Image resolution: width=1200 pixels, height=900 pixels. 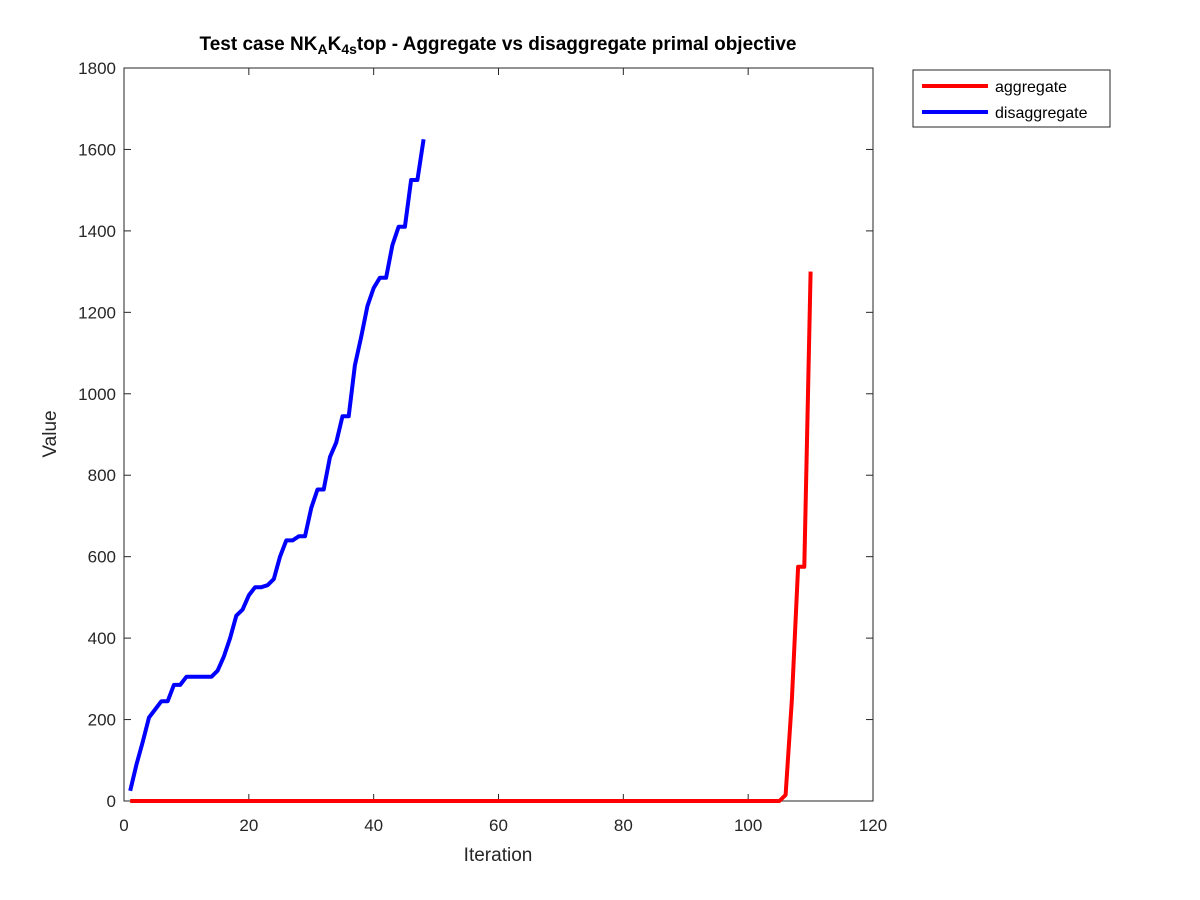 I want to click on legend-box, so click(x=1011, y=98).